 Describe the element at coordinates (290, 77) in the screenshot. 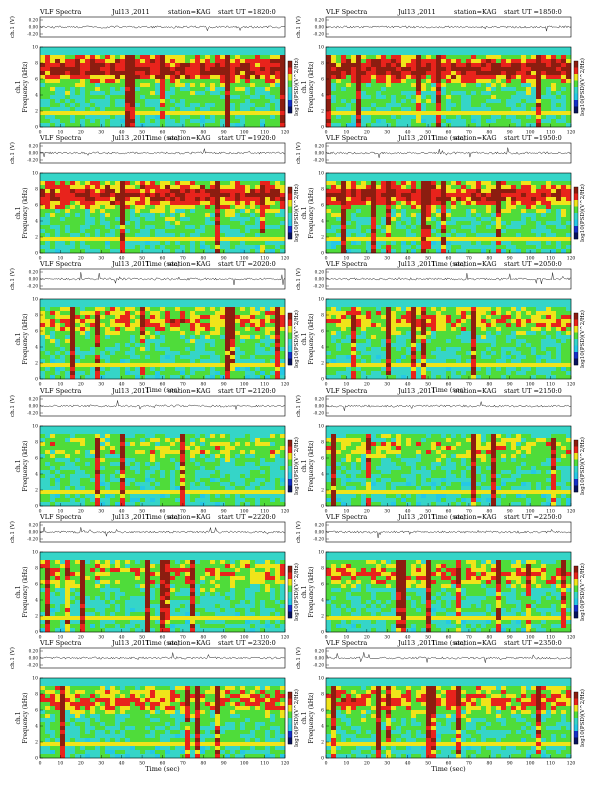

I see `colorbar-segment` at that location.